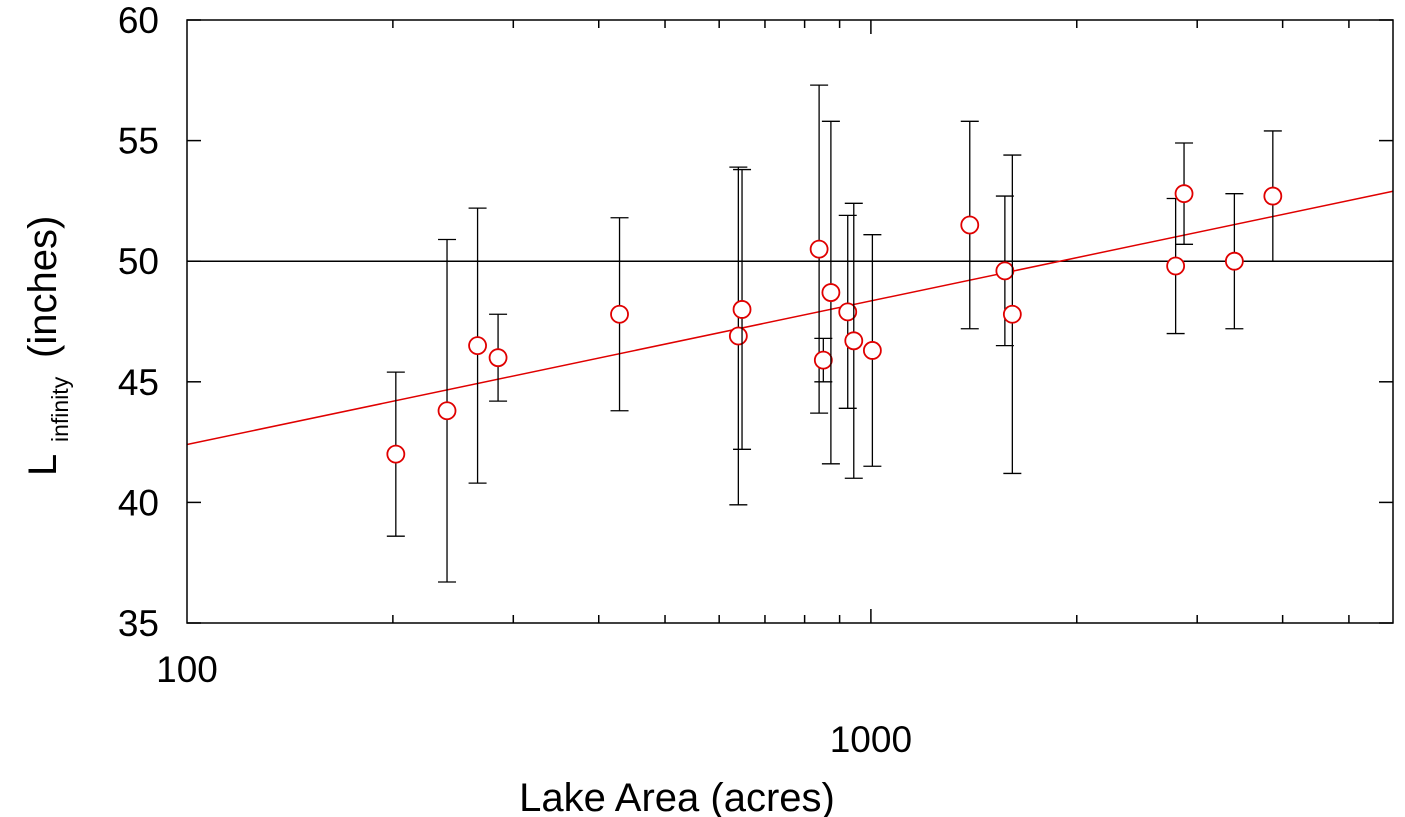 The image size is (1405, 817). I want to click on x-tick-label: 100, so click(187, 669).